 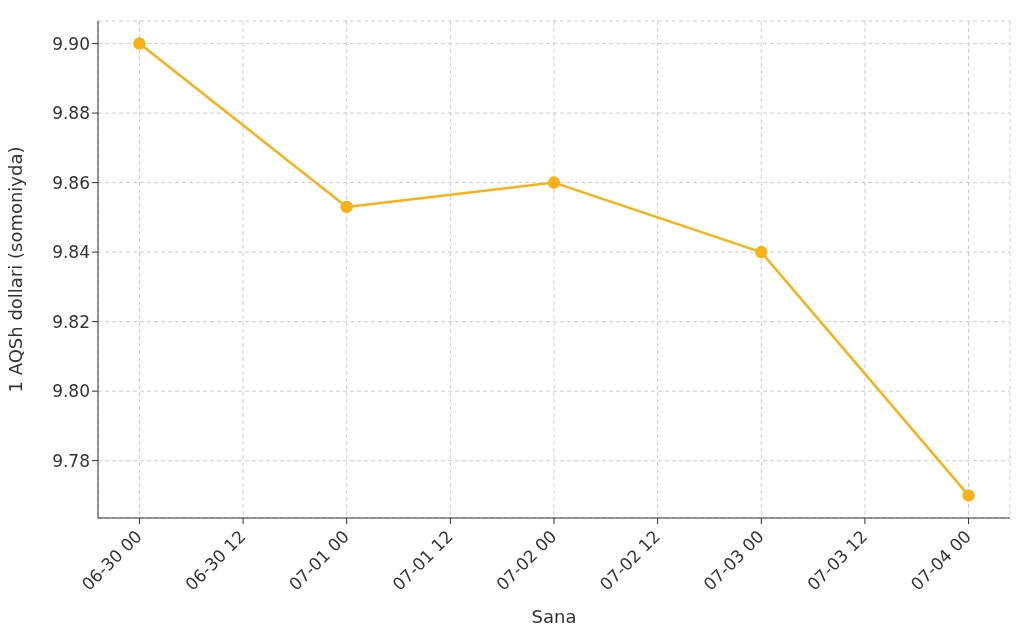 What do you see at coordinates (71, 113) in the screenshot?
I see `y-tick-label: 9.88` at bounding box center [71, 113].